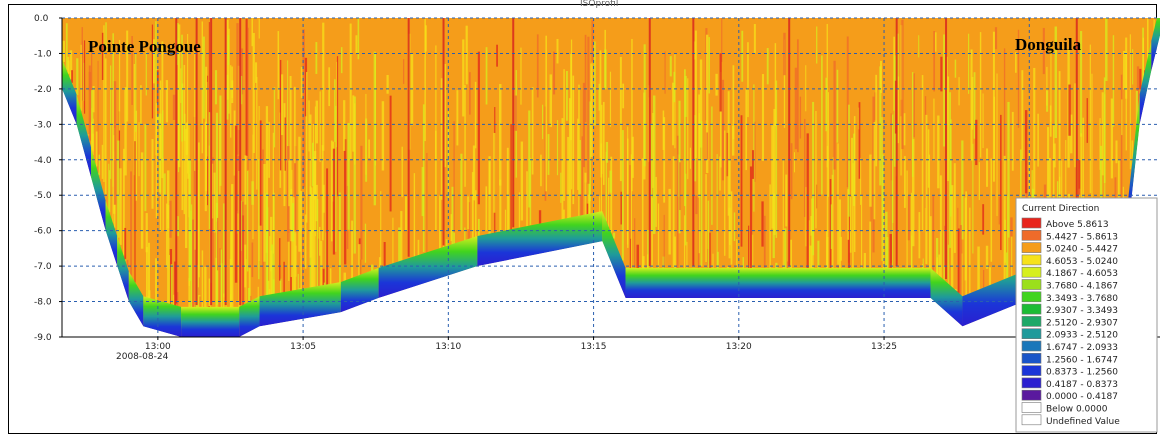 The image size is (1165, 436). What do you see at coordinates (1082, 336) in the screenshot?
I see `legend-item-label: 2.0933 - 2.5120` at bounding box center [1082, 336].